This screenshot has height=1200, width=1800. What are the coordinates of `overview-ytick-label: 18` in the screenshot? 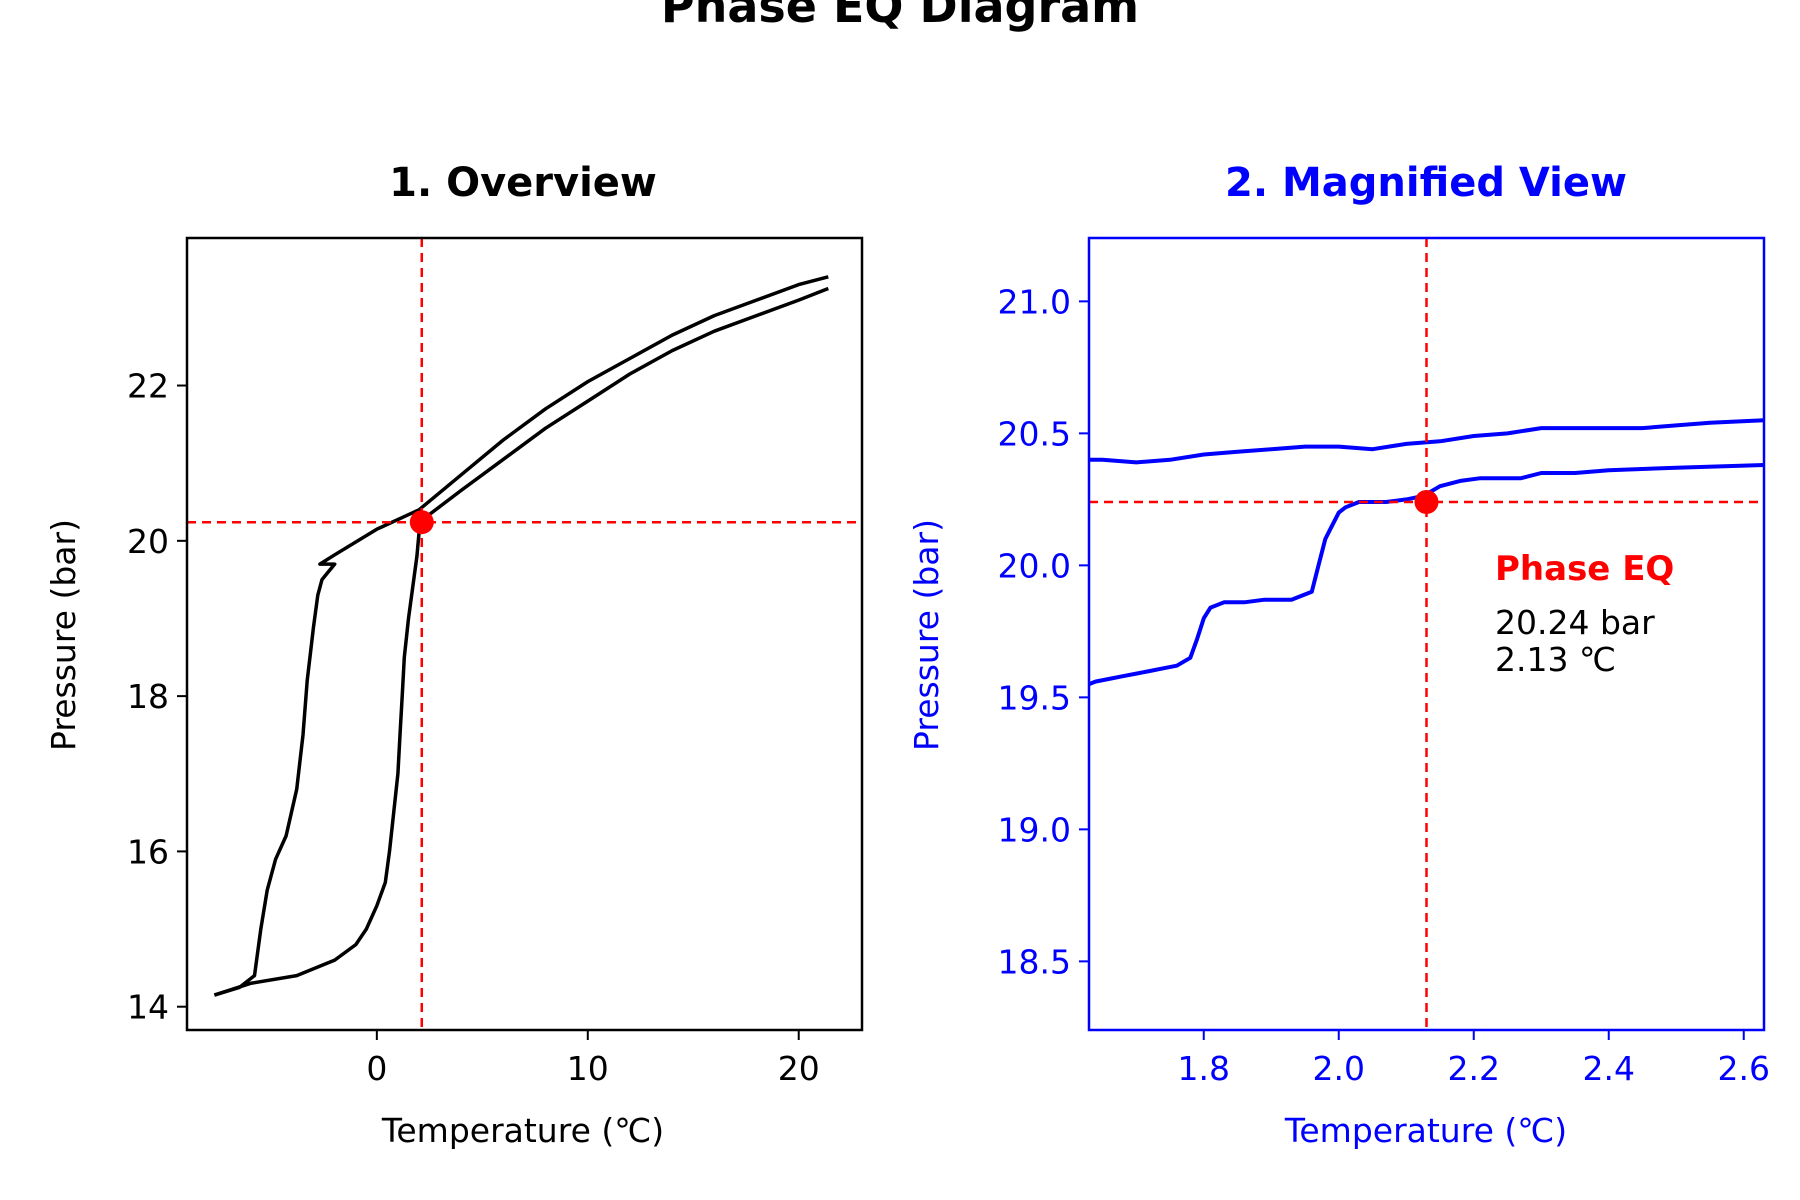 It's located at (148, 696).